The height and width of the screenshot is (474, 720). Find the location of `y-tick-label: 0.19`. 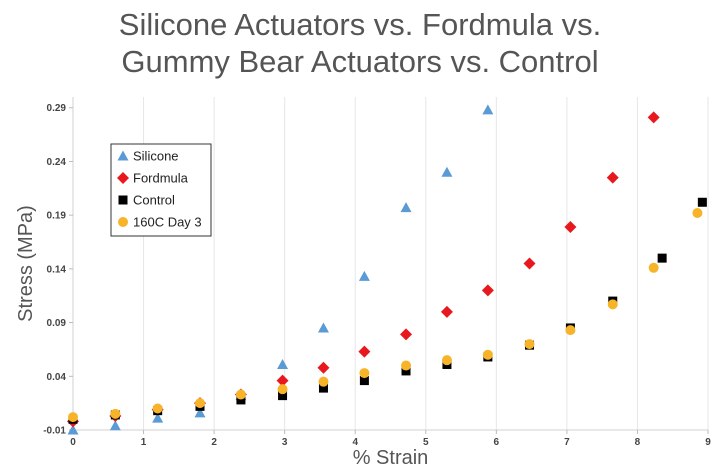

y-tick-label: 0.19 is located at coordinates (57, 216).